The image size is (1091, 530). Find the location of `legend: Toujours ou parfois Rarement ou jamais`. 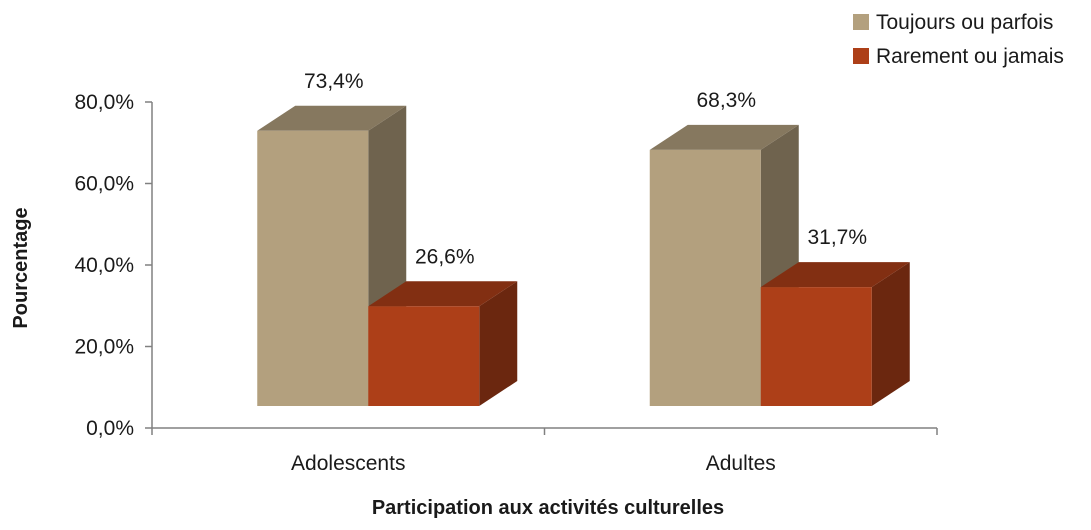

legend: Toujours ou parfois Rarement ou jamais is located at coordinates (958, 39).